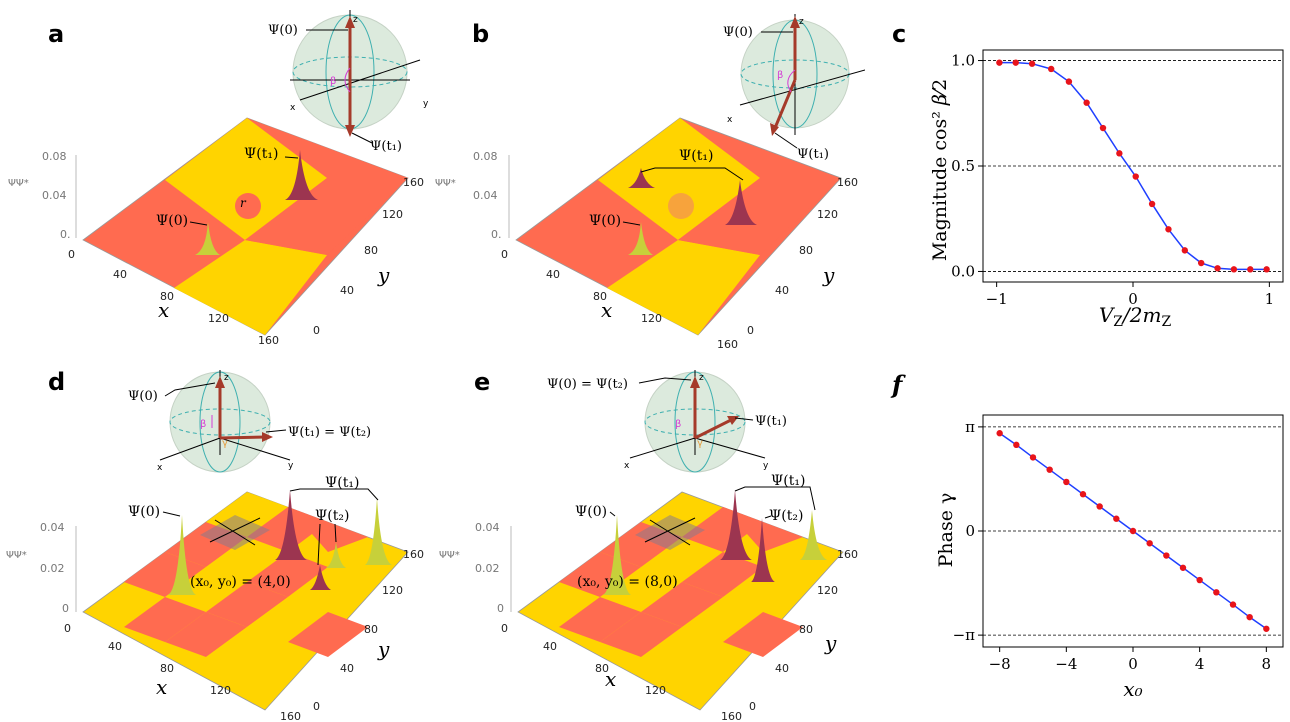 Image resolution: width=1290 pixels, height=722 pixels. I want to click on panel-label-f: f, so click(897, 384).